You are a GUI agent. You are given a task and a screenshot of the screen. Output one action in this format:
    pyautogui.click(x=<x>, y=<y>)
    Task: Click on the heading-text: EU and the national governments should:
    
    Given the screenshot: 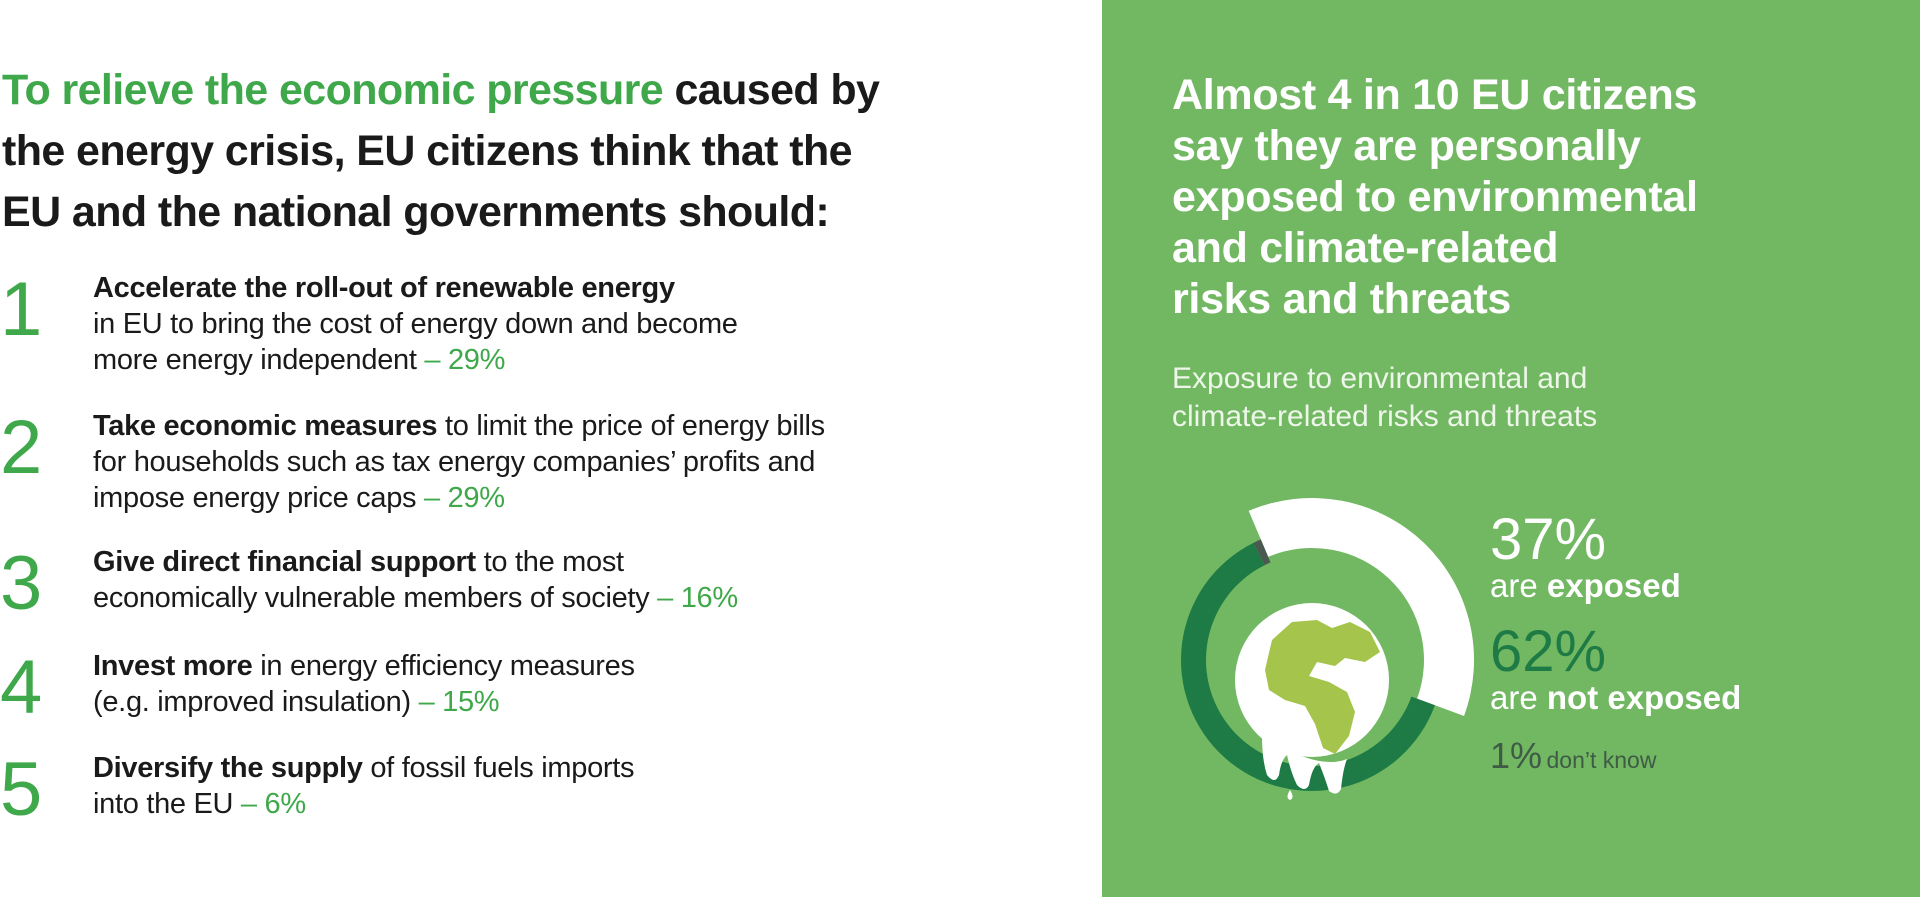 What is the action you would take?
    pyautogui.click(x=416, y=212)
    